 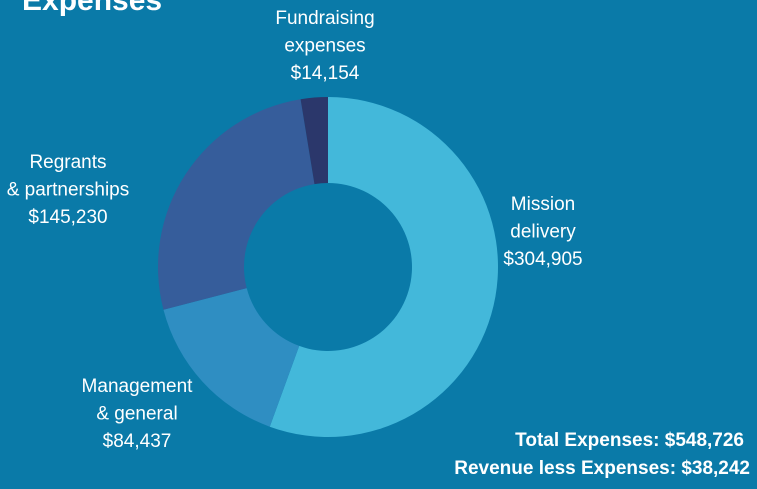 What do you see at coordinates (324, 18) in the screenshot?
I see `slice-label: Fundraising` at bounding box center [324, 18].